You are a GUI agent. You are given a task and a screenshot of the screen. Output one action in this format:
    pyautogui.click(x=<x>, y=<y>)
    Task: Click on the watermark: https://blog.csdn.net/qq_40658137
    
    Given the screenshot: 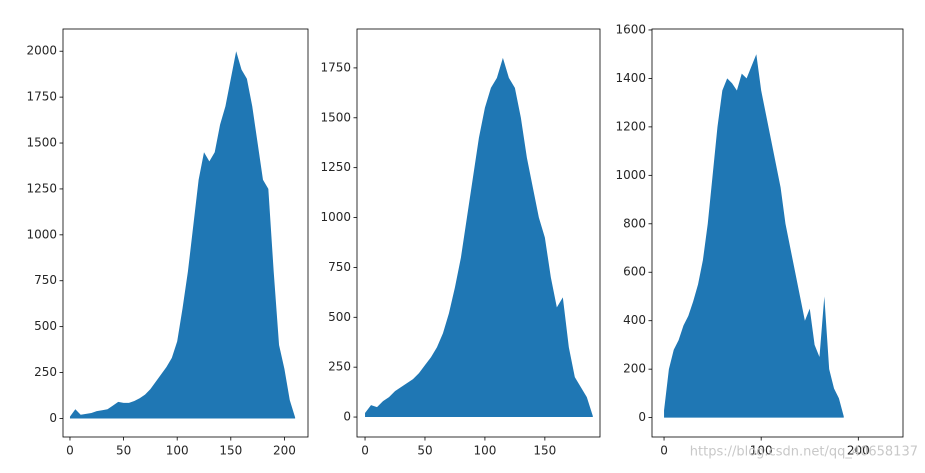 What is the action you would take?
    pyautogui.click(x=804, y=452)
    